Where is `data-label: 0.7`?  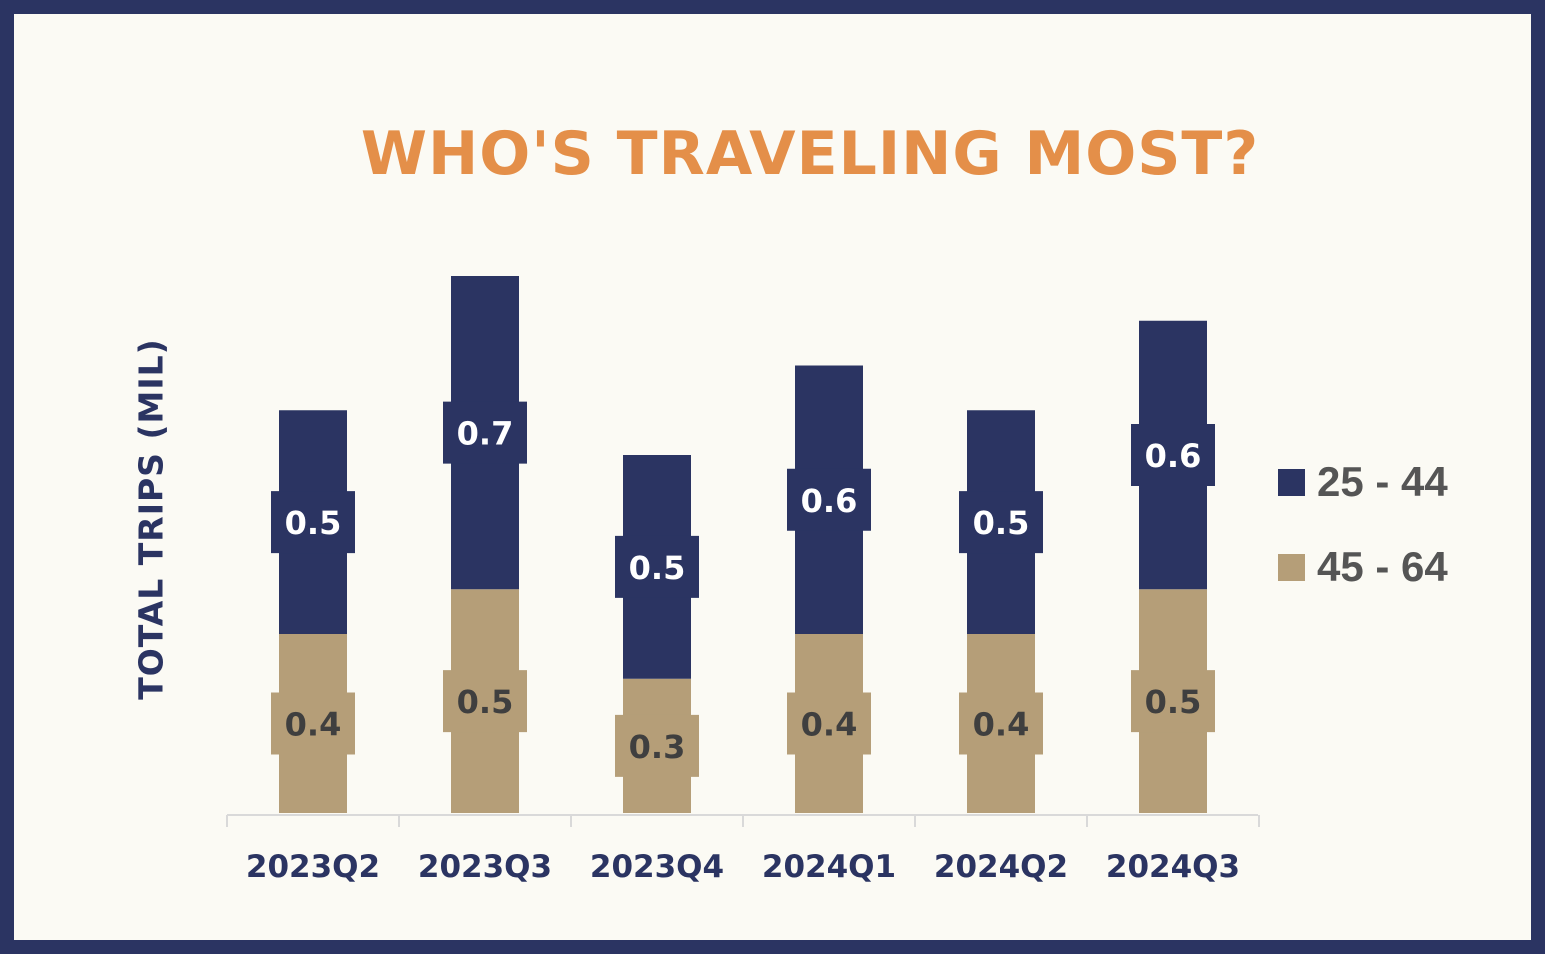 data-label: 0.7 is located at coordinates (485, 434).